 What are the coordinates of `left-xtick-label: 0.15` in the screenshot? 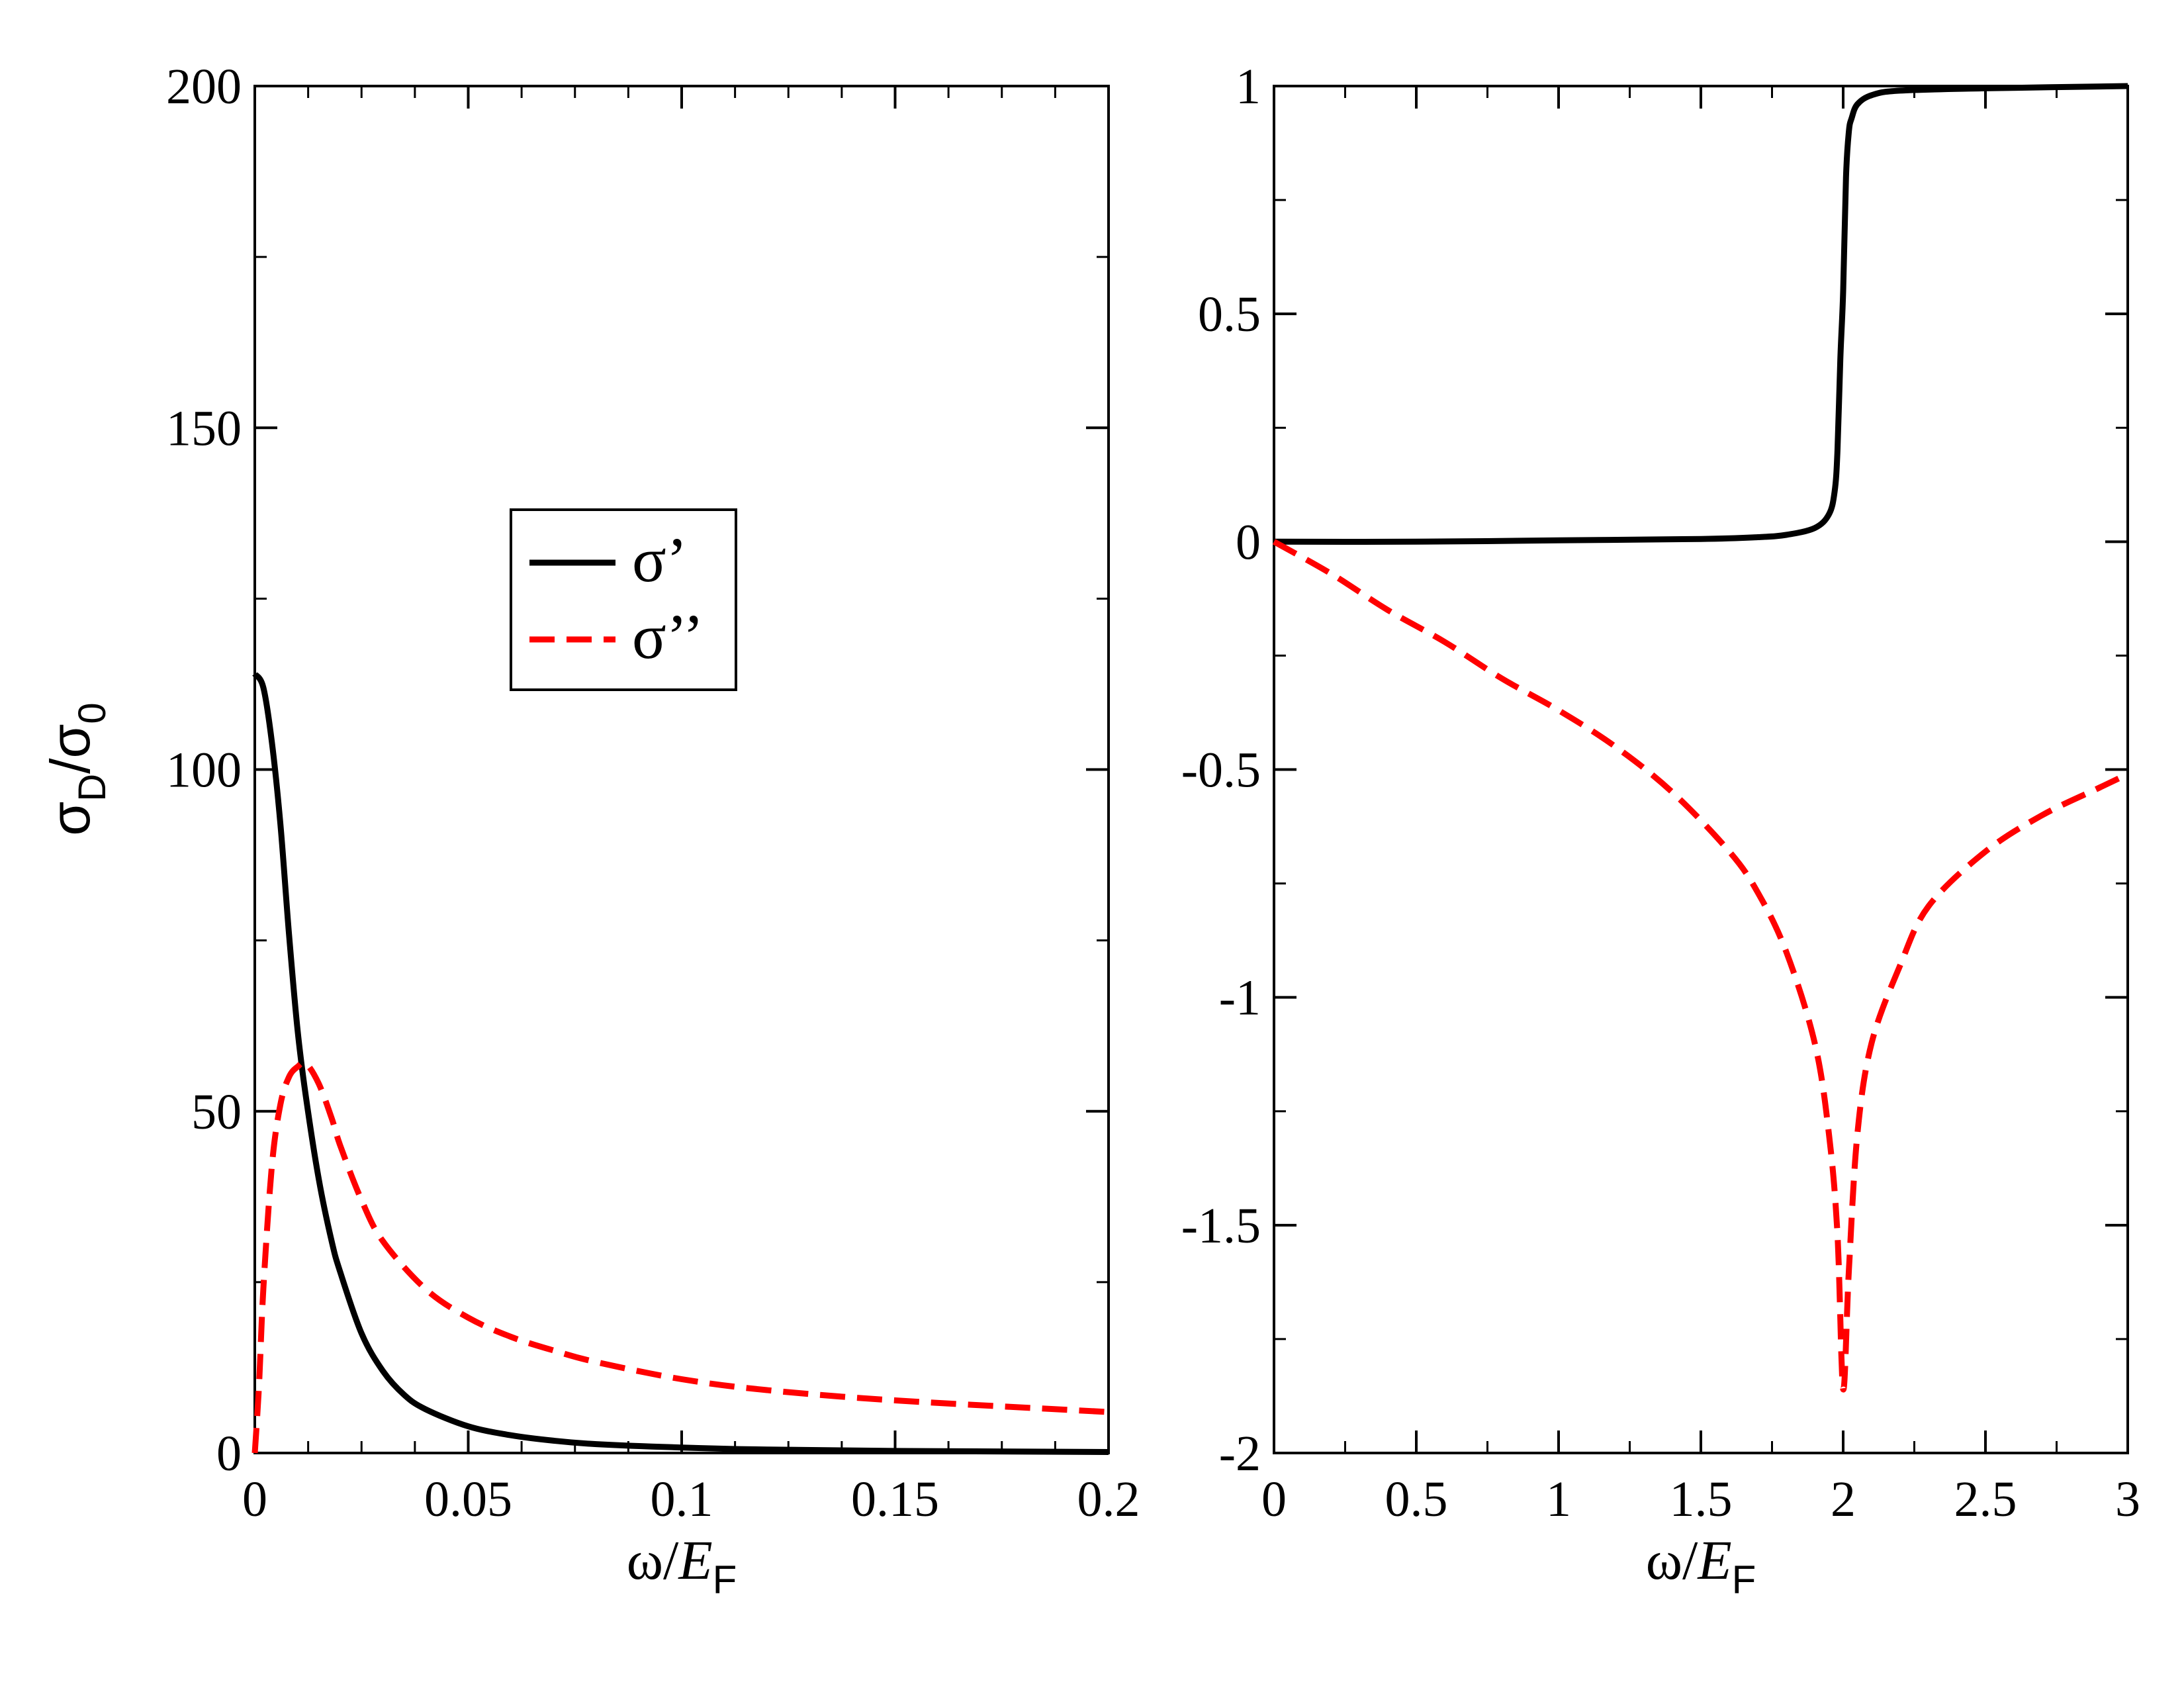 It's located at (895, 1499).